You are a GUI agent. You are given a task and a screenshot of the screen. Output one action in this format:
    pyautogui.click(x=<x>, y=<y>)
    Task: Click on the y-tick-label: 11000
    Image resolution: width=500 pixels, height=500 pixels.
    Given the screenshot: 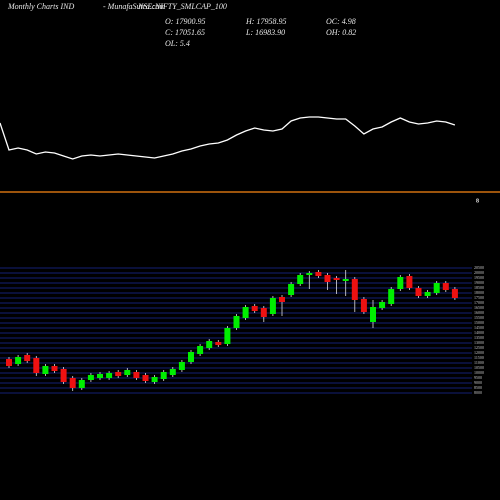 What is the action you would take?
    pyautogui.click(x=479, y=362)
    